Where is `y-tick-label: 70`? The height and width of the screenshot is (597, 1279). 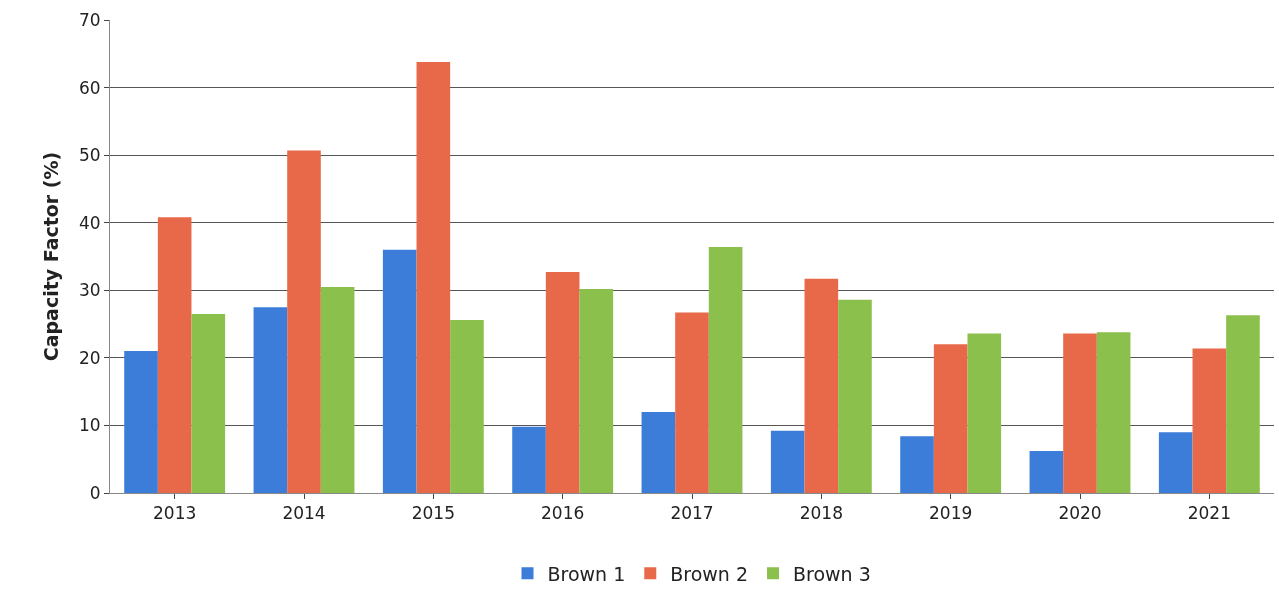
y-tick-label: 70 is located at coordinates (89, 19).